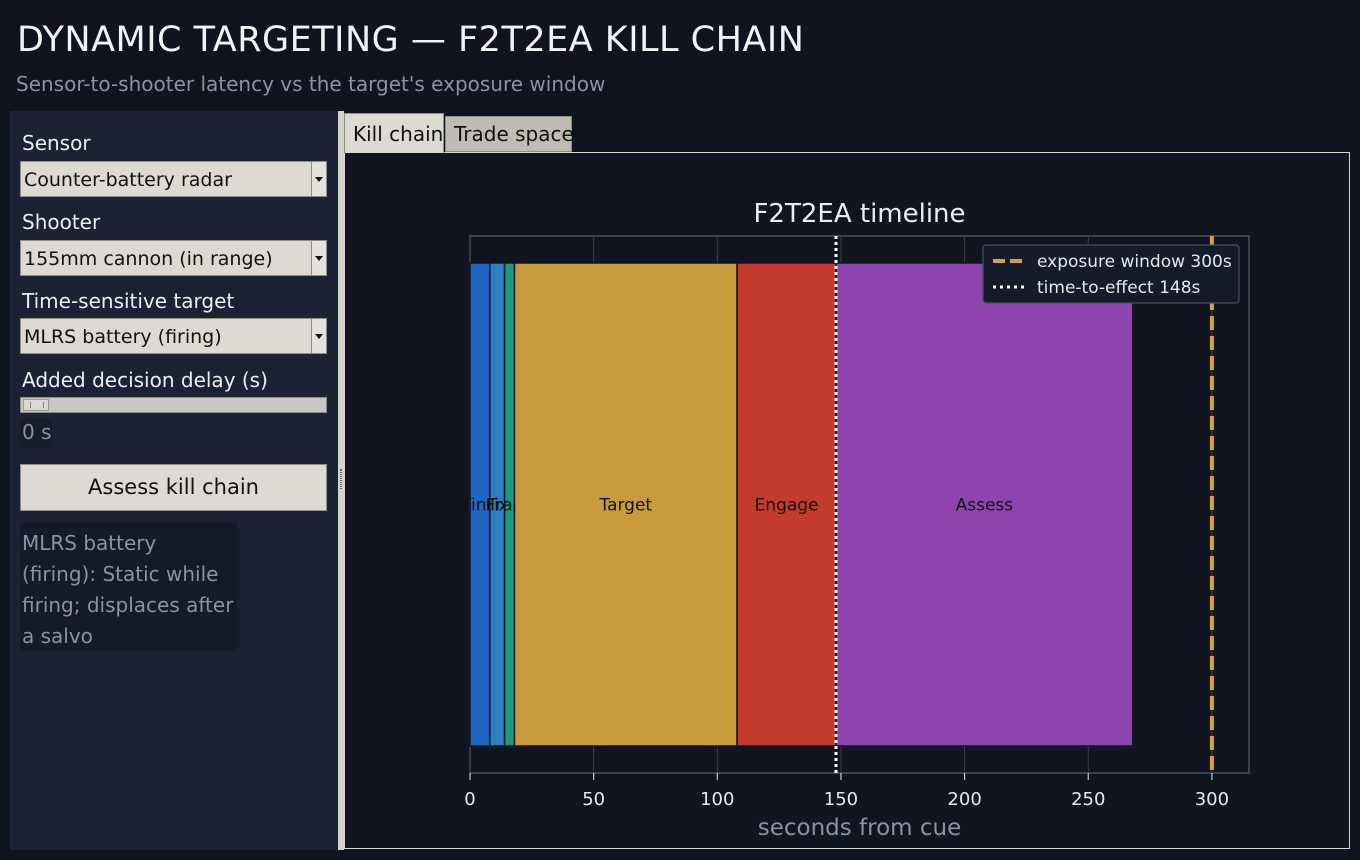  Describe the element at coordinates (56, 143) in the screenshot. I see `sensor-label: Sensor` at that location.